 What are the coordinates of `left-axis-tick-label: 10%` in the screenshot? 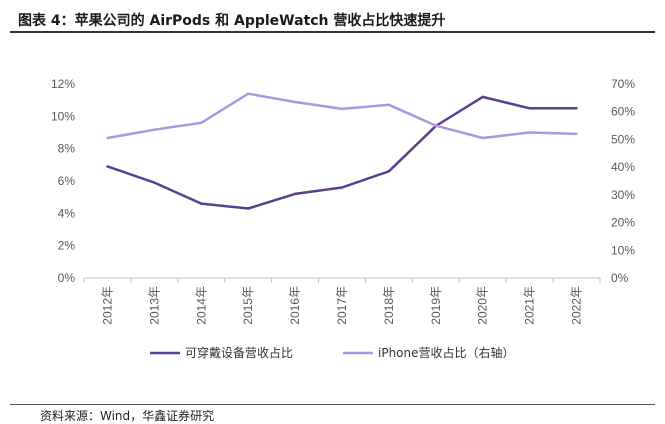 It's located at (63, 116).